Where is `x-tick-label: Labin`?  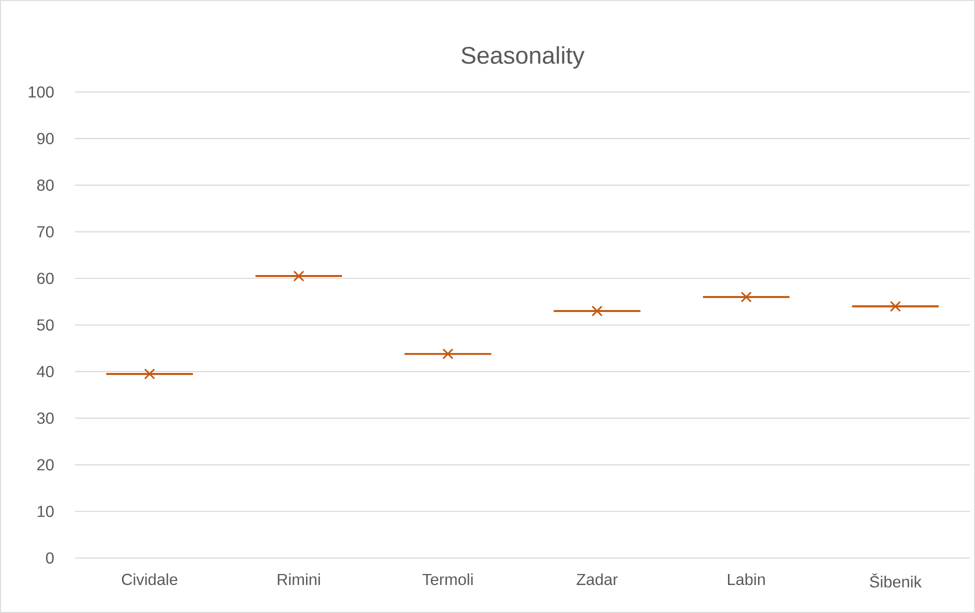 x-tick-label: Labin is located at coordinates (746, 579).